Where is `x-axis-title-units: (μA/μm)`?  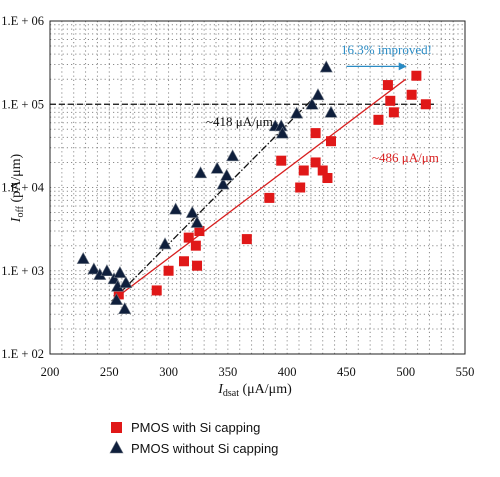
x-axis-title-units: (μA/μm) is located at coordinates (265, 389).